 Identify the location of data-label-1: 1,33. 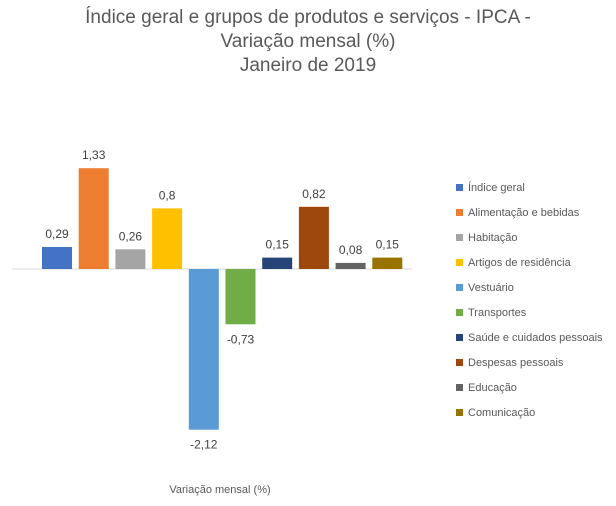
(94, 155).